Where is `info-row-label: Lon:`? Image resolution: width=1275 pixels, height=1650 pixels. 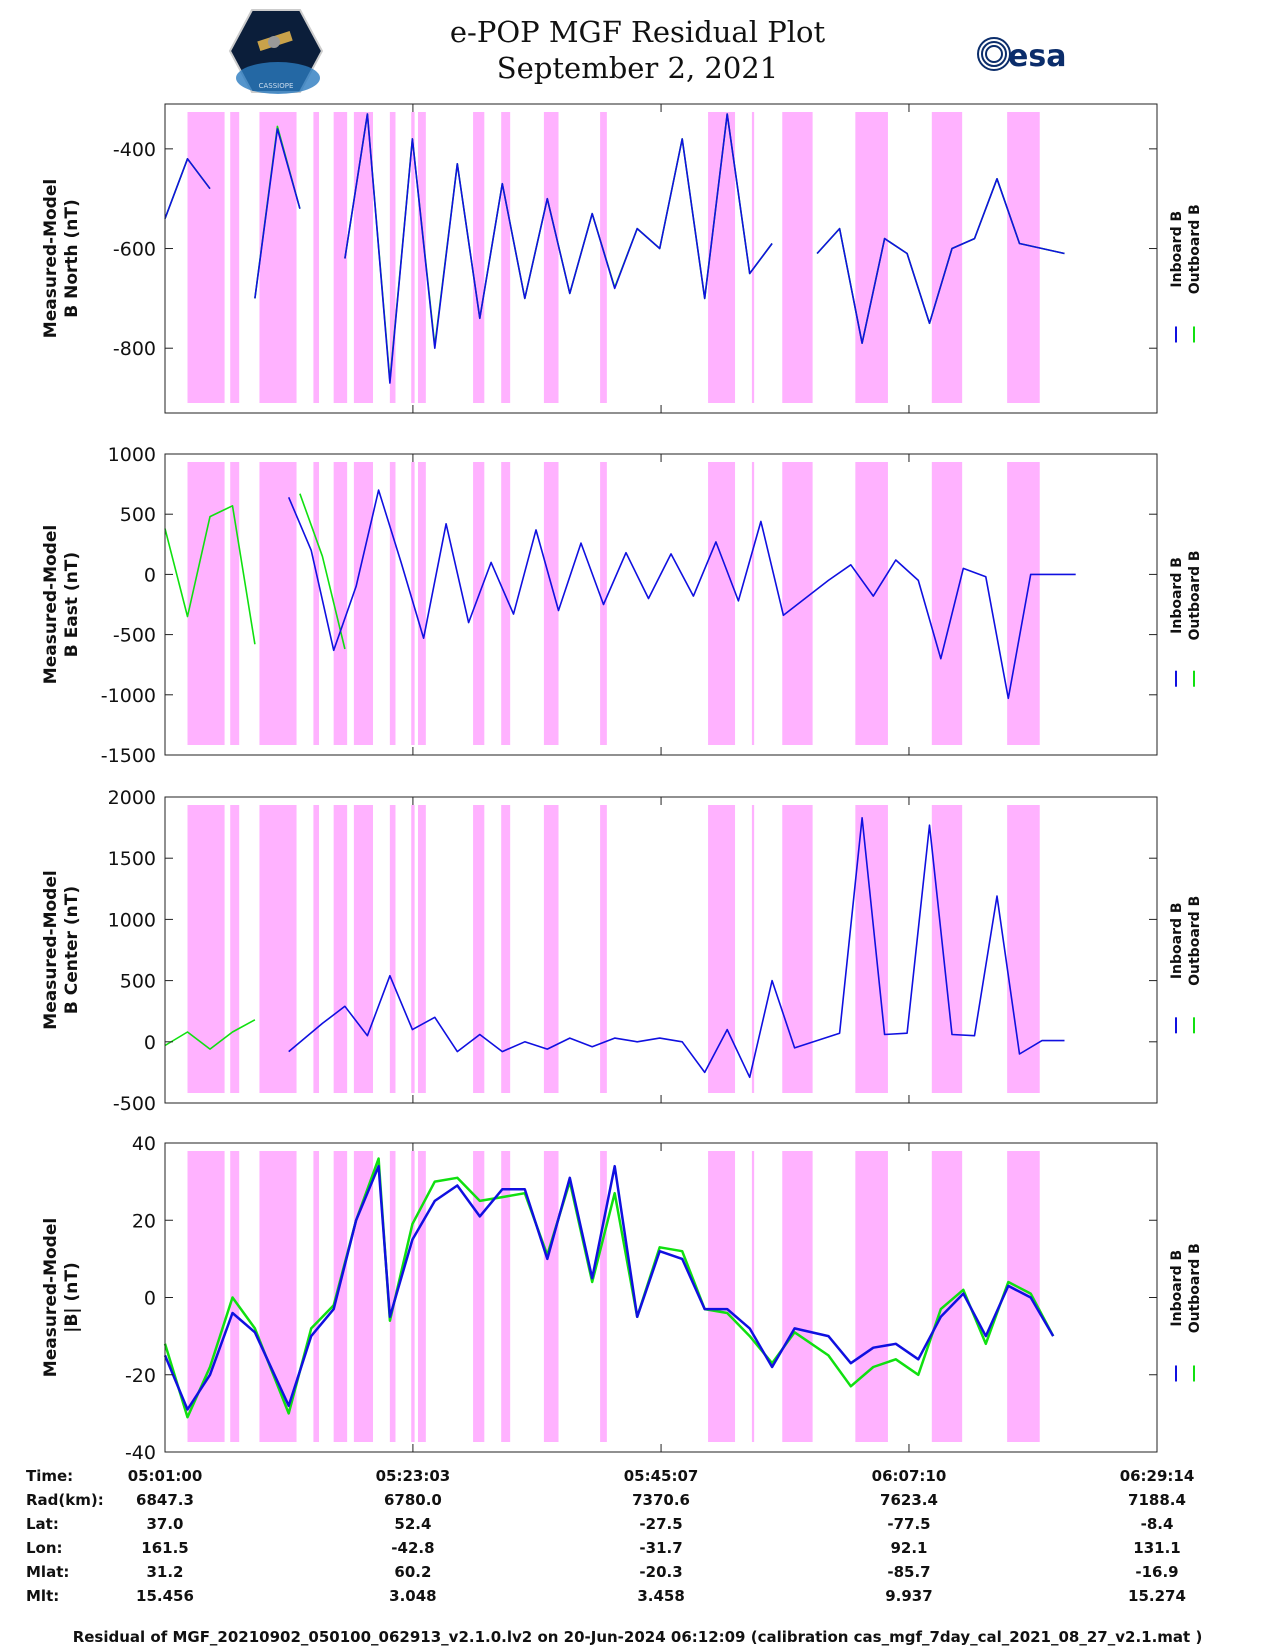
info-row-label: Lon: is located at coordinates (44, 1548).